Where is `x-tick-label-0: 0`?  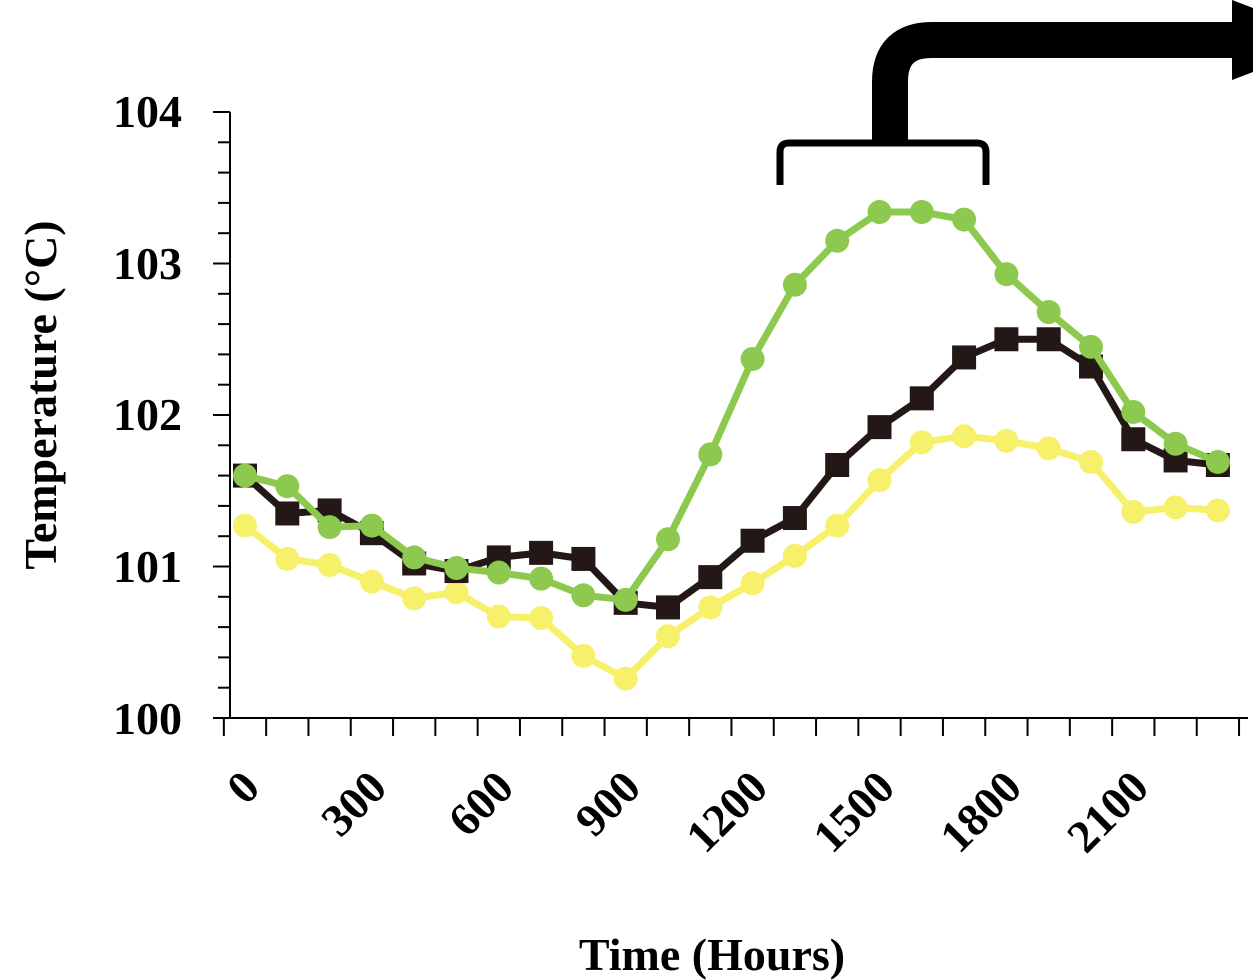
x-tick-label-0: 0 is located at coordinates (243, 787).